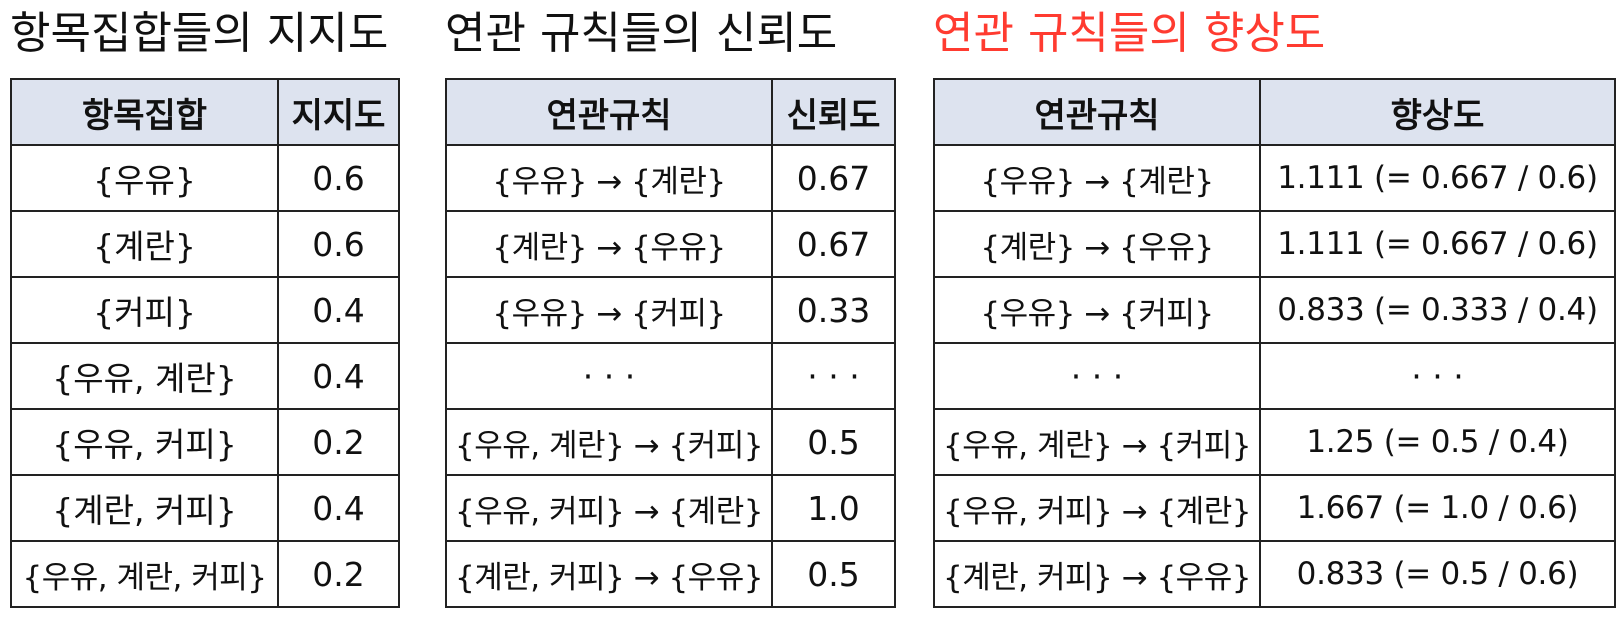  Describe the element at coordinates (1437, 310) in the screenshot. I see `lift-value: 0.833 (= 0.333 / 0.4)` at that location.